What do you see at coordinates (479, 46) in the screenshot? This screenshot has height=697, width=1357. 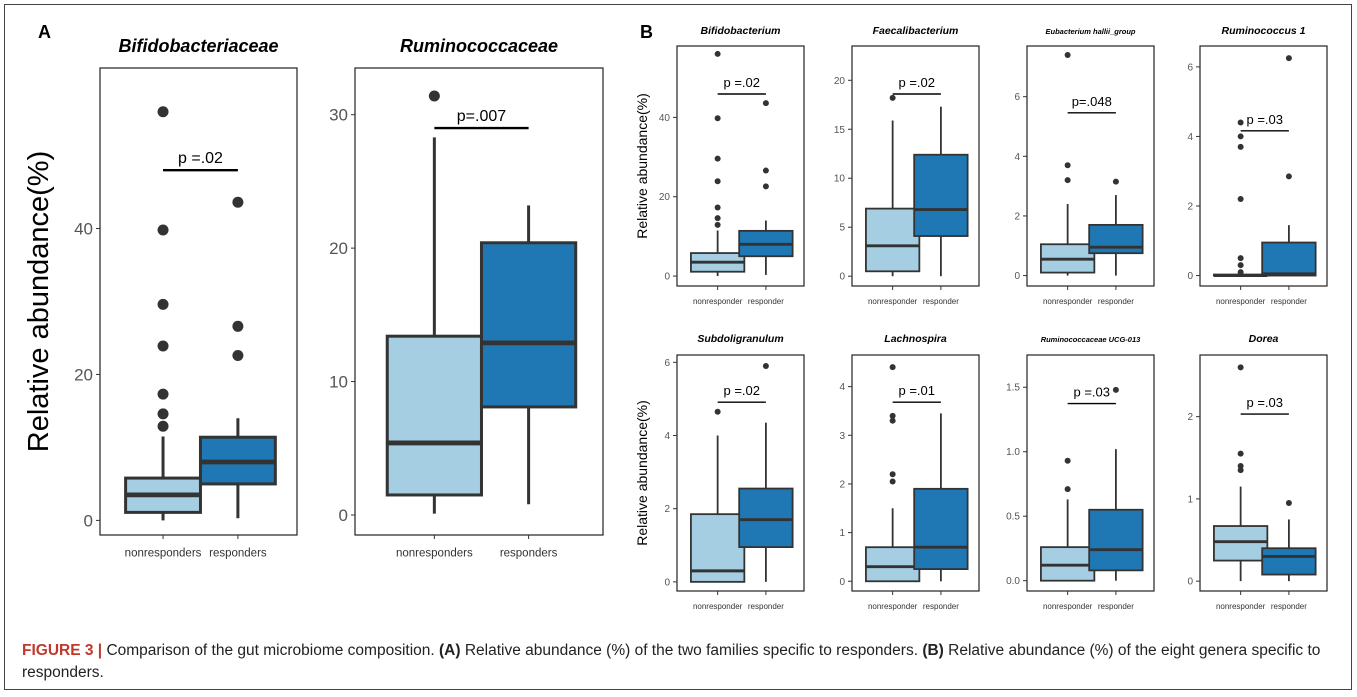 I see `chart-title: Ruminococcaceae` at bounding box center [479, 46].